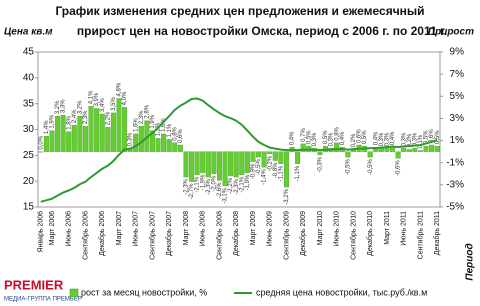 The image size is (480, 306). What do you see at coordinates (432, 136) in the screenshot?
I see `bar-value-label: 0,6%` at bounding box center [432, 136].